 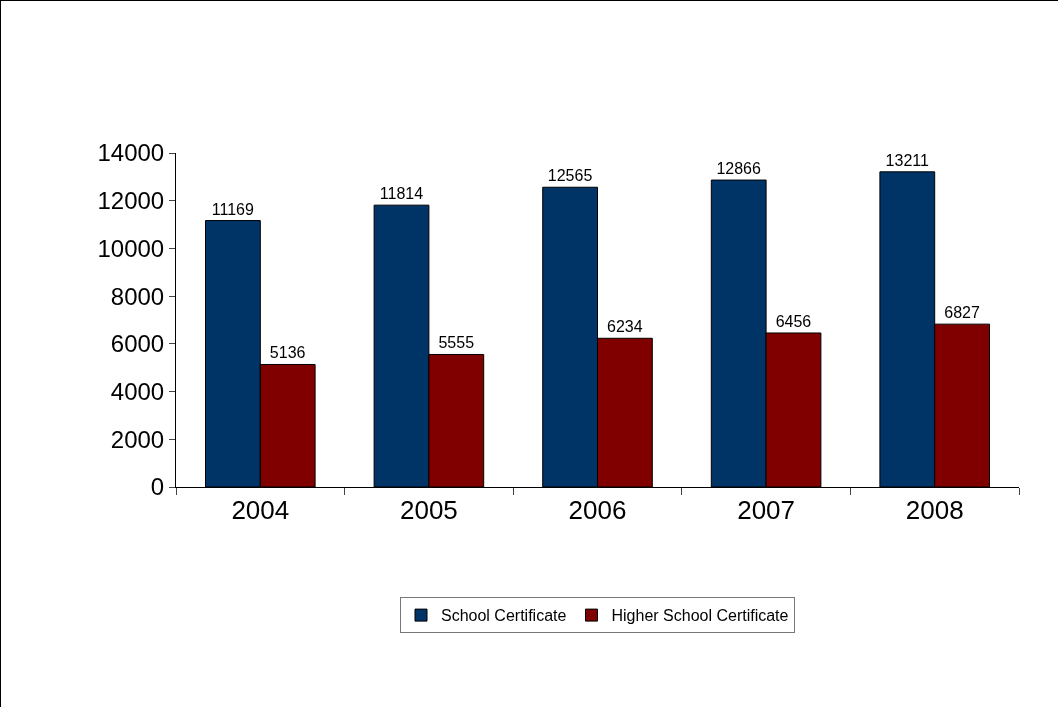 What do you see at coordinates (287, 353) in the screenshot?
I see `data-label: 5136` at bounding box center [287, 353].